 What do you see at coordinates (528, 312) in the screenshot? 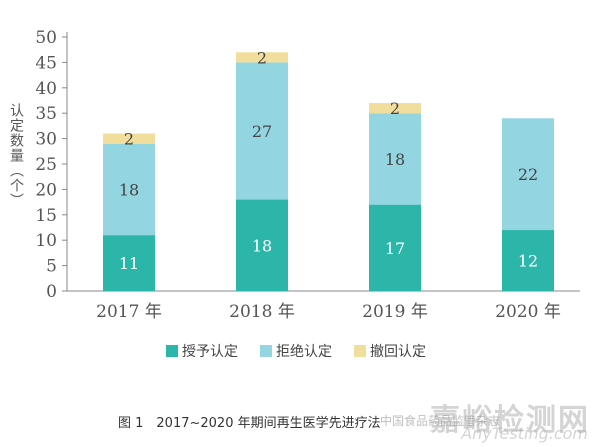
I see `x-tick-label: 2020 年` at bounding box center [528, 312].